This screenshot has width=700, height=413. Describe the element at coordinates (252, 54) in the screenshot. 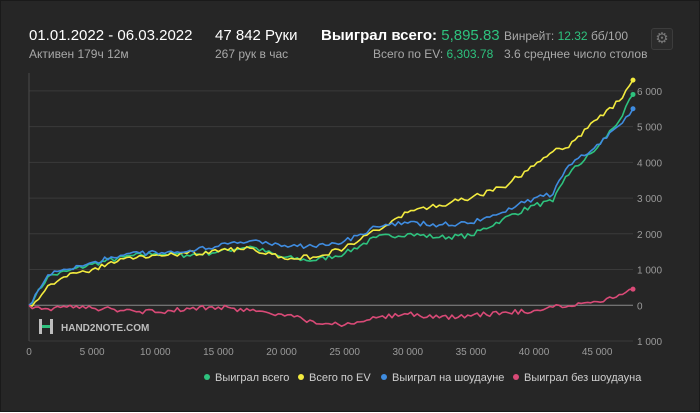

I see `hands-per-hour: 267 рук в час` at that location.